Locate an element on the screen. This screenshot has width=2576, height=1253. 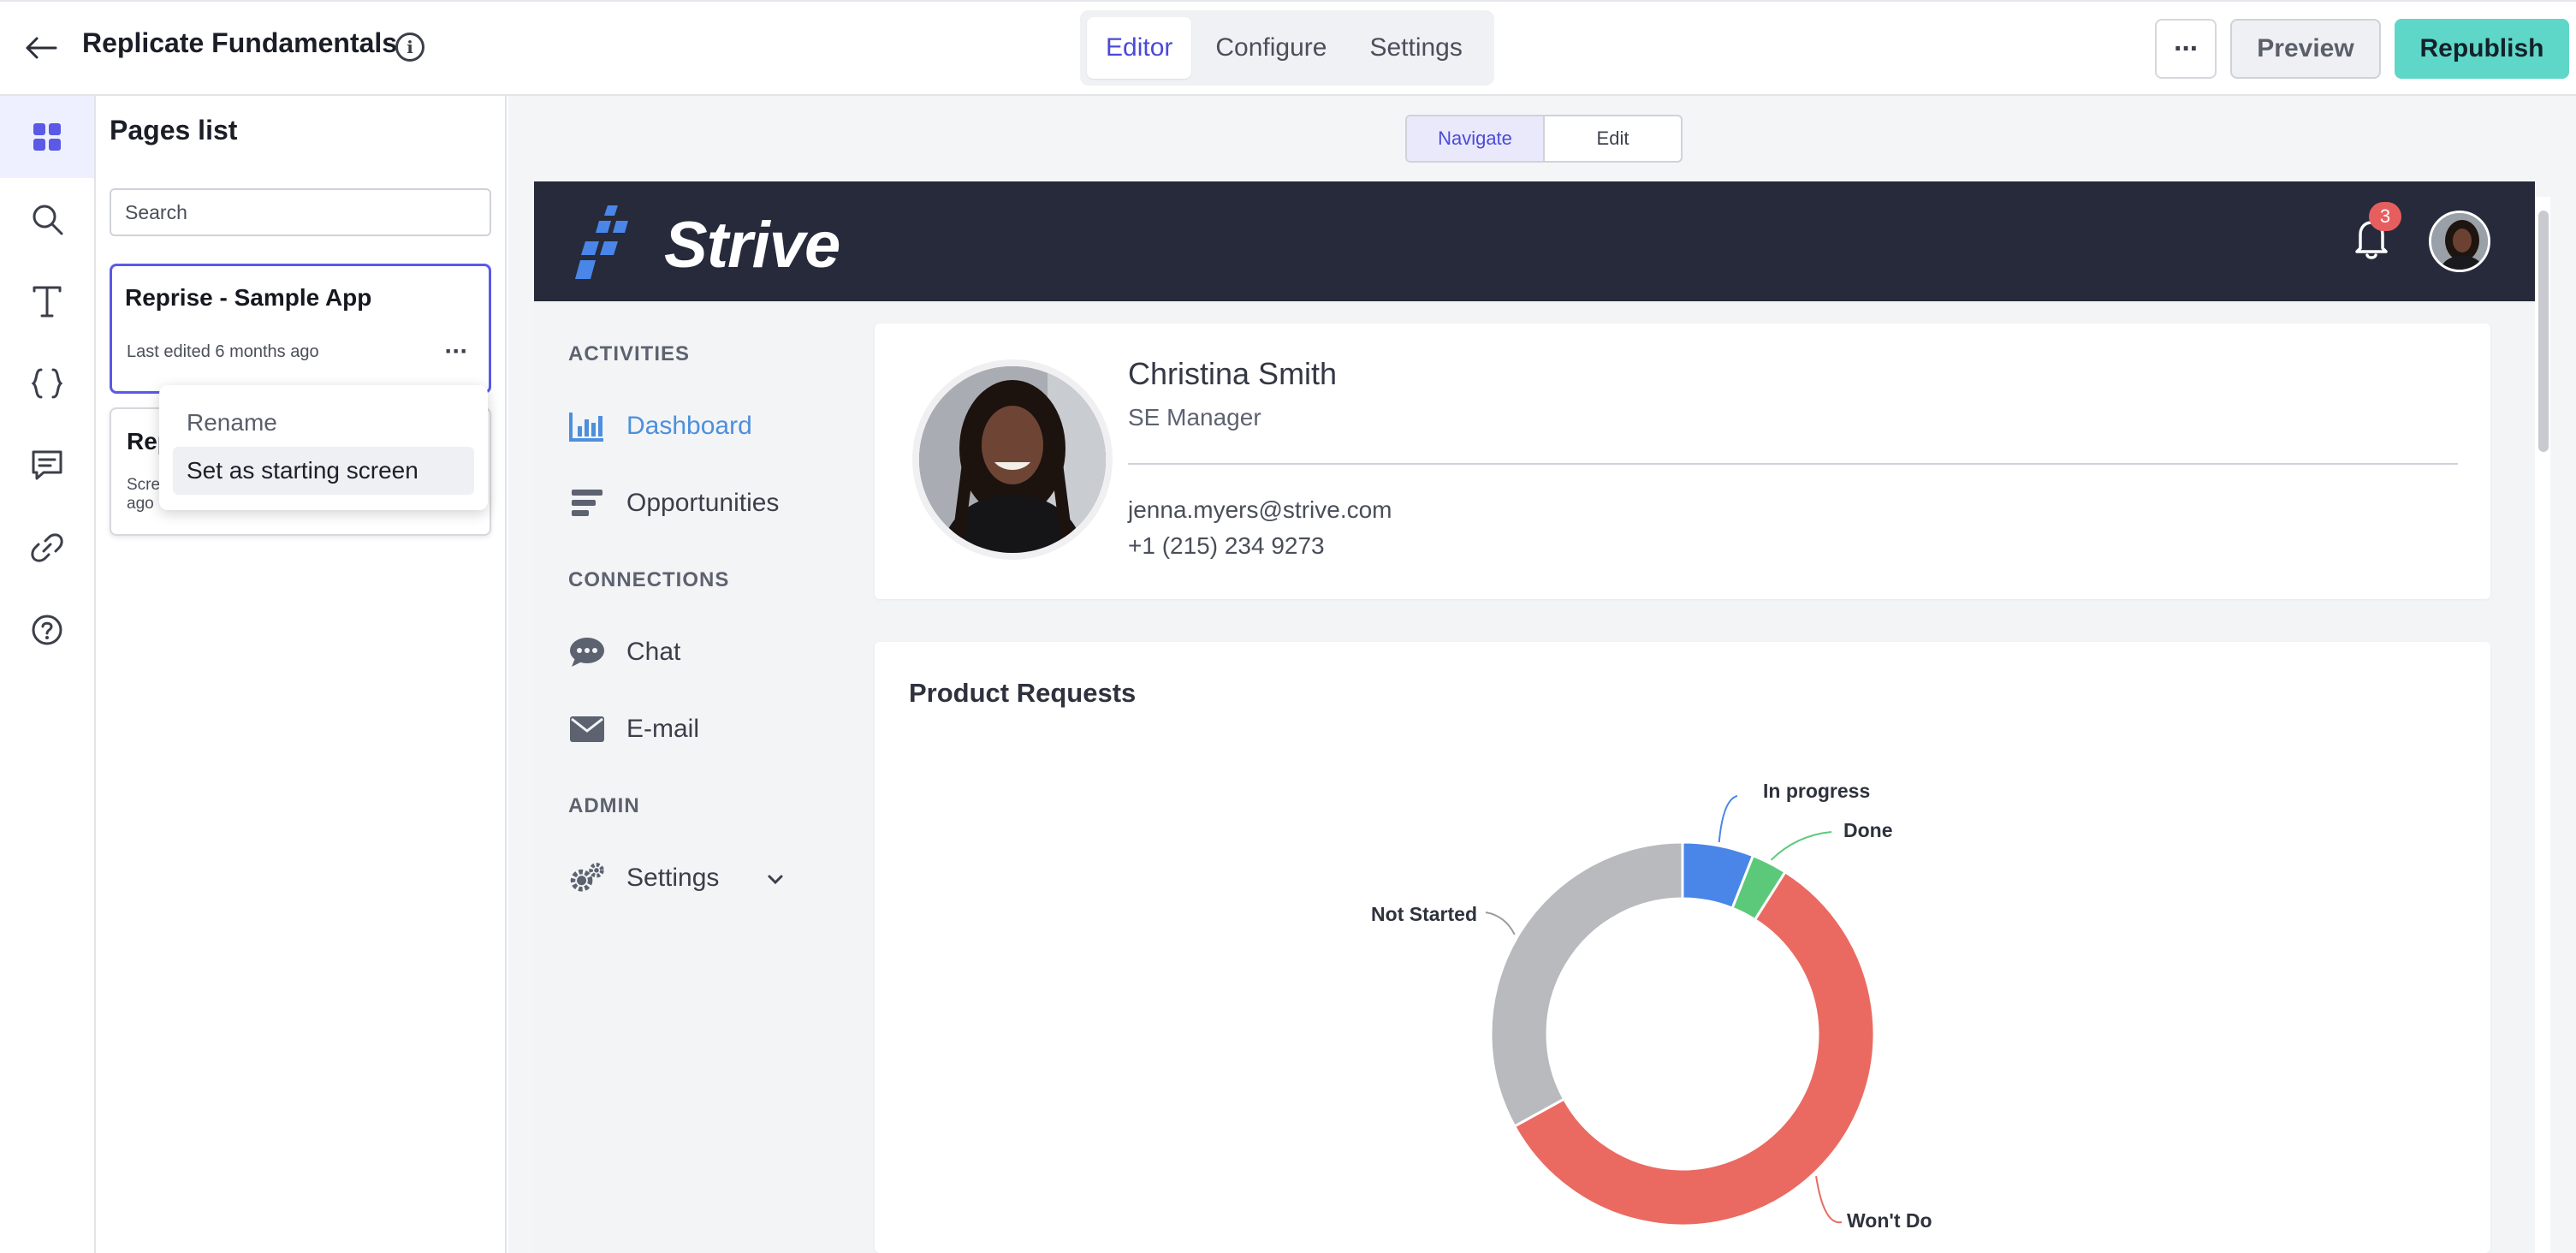
nav-item-dashboard: Dashboard is located at coordinates (688, 426).